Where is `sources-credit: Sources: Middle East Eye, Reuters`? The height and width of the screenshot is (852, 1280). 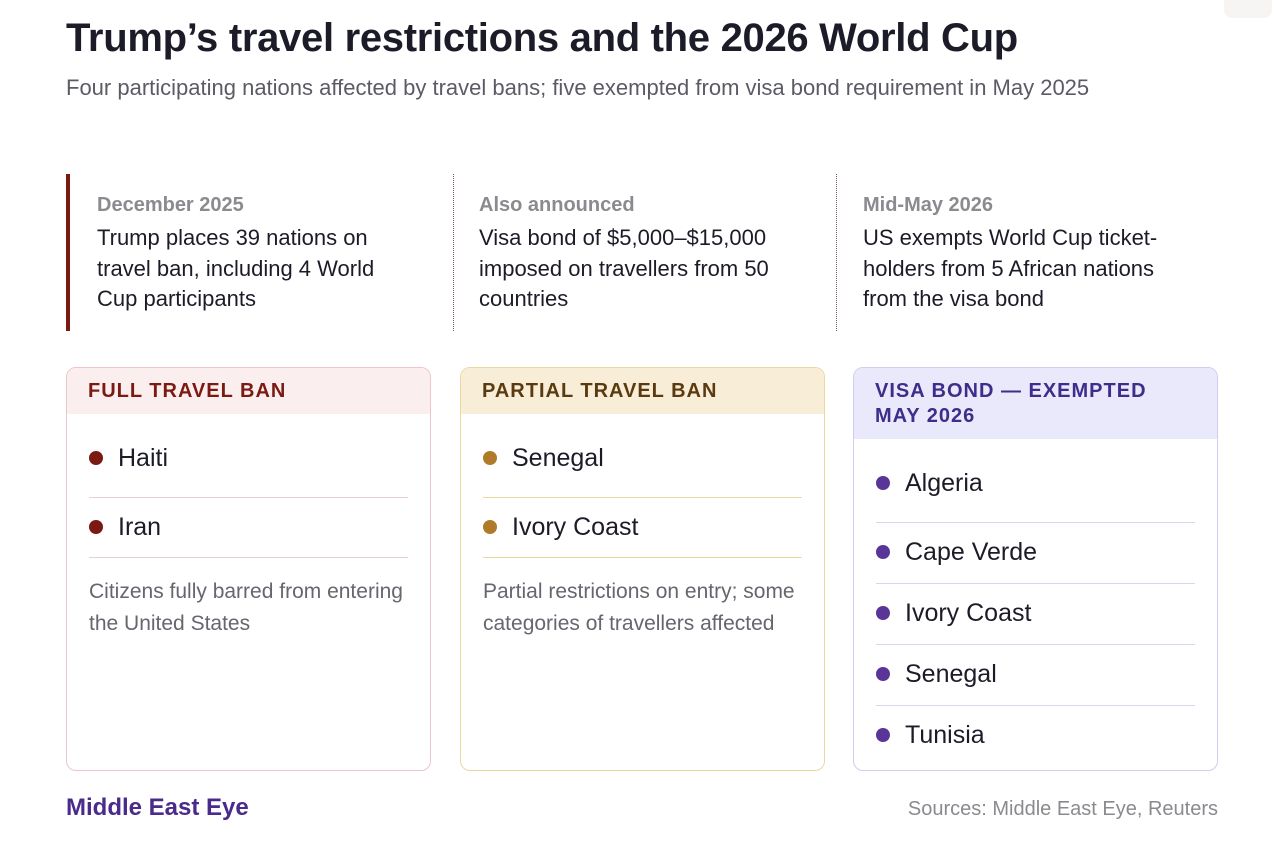 sources-credit: Sources: Middle East Eye, Reuters is located at coordinates (1062, 809).